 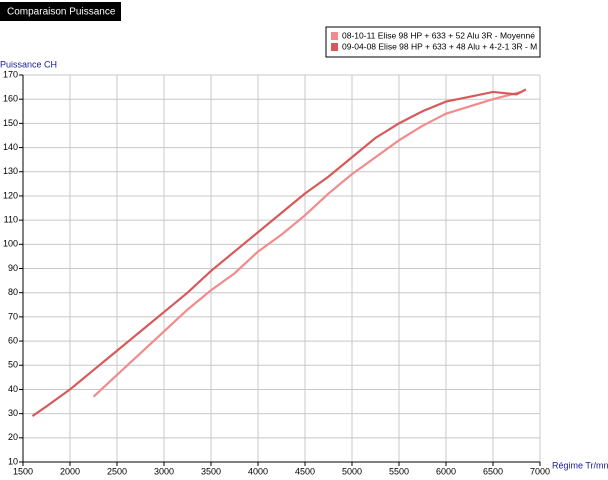 I want to click on y-tick-label: 150, so click(x=10, y=123).